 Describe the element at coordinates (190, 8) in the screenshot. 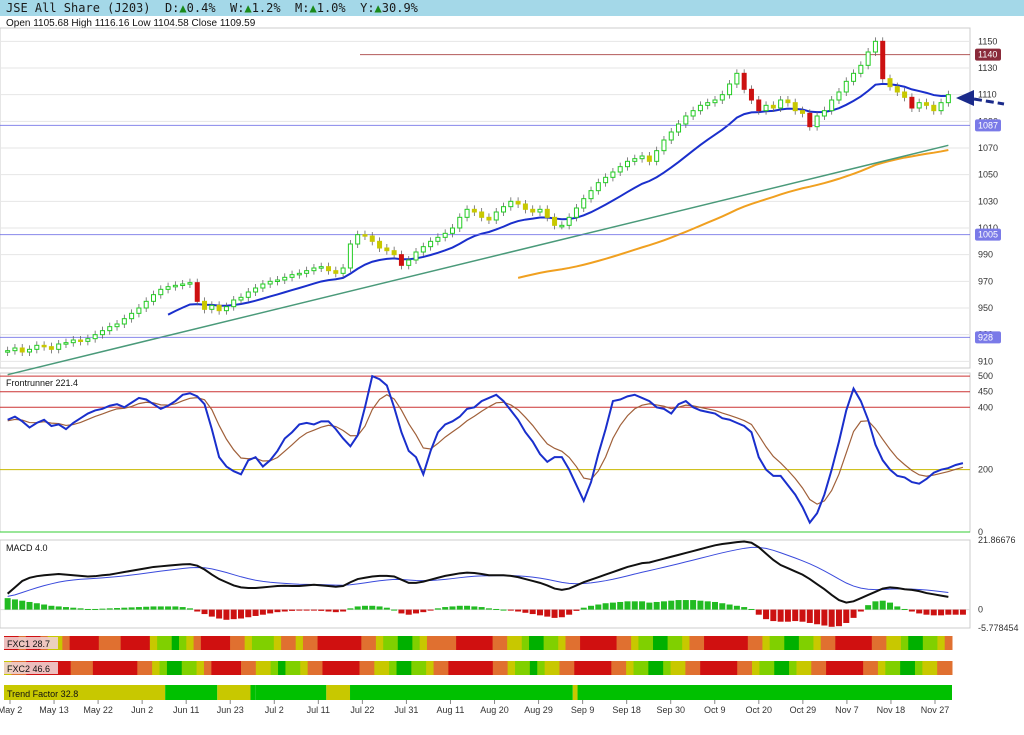

I see `stat-daily: D:▲0.4%` at that location.